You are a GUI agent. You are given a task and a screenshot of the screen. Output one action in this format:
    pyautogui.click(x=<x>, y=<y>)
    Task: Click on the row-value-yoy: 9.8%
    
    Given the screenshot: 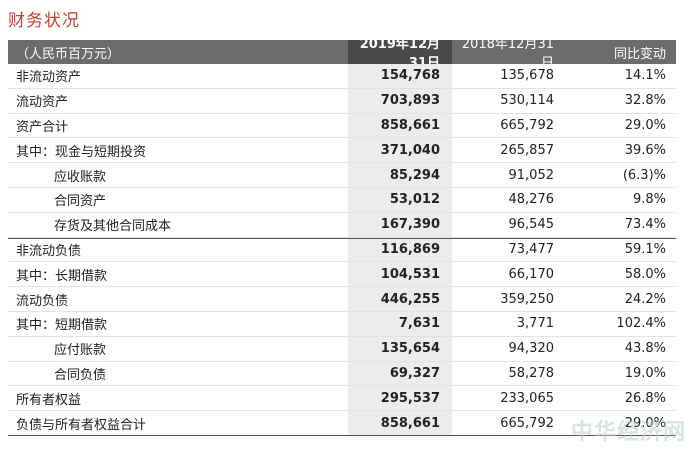 What is the action you would take?
    pyautogui.click(x=649, y=200)
    